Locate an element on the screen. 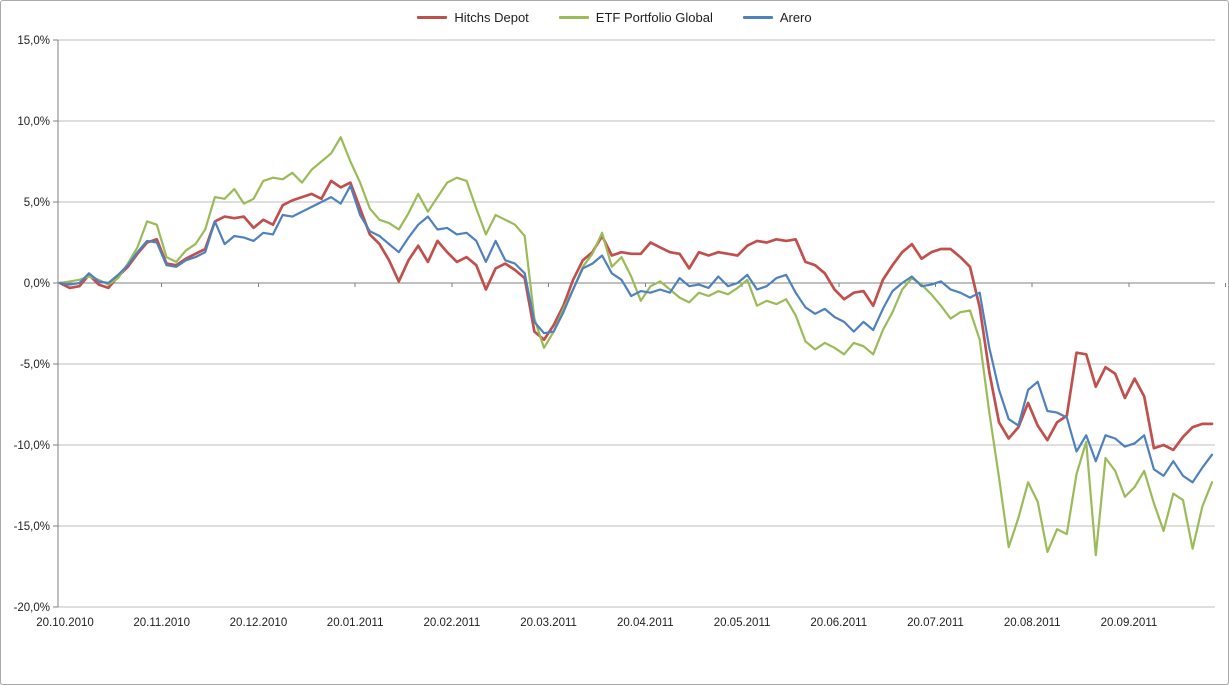  x-axis-label: 20.09.2011 is located at coordinates (1129, 623).